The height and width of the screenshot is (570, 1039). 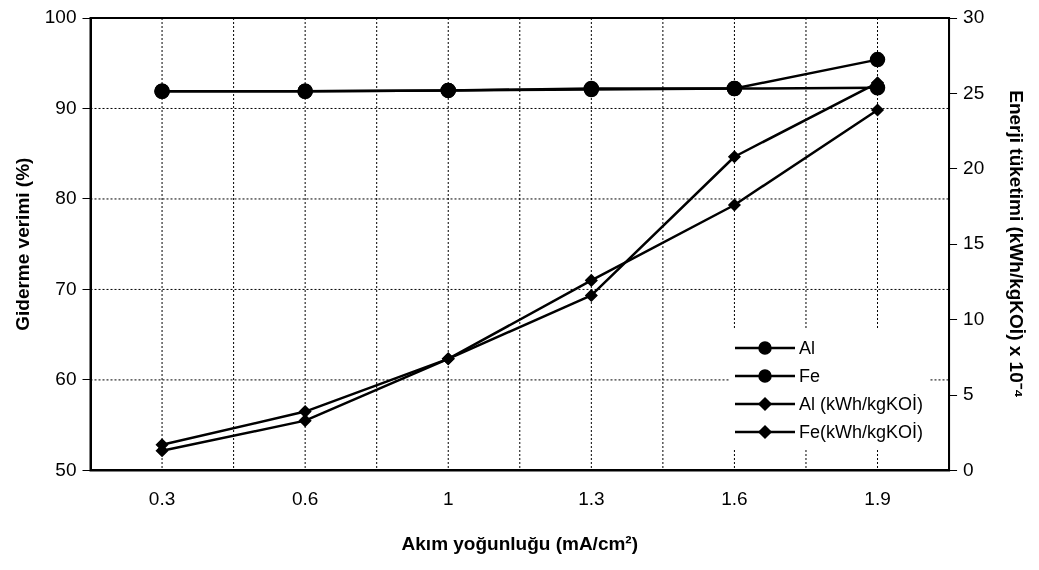 I want to click on legend-label: Al, so click(x=807, y=348).